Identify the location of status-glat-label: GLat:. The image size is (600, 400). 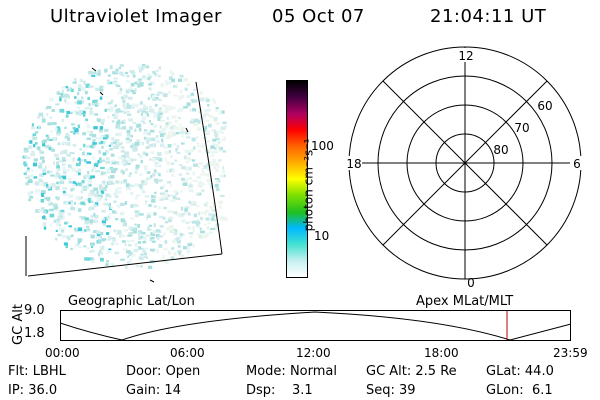
(503, 371).